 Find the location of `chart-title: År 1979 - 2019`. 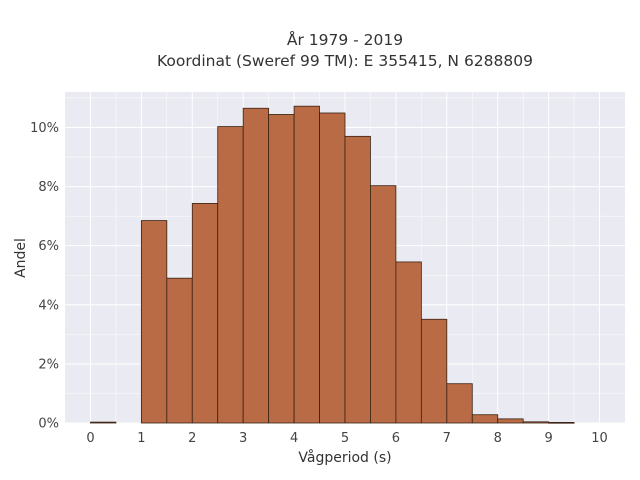

chart-title: År 1979 - 2019 is located at coordinates (345, 39).